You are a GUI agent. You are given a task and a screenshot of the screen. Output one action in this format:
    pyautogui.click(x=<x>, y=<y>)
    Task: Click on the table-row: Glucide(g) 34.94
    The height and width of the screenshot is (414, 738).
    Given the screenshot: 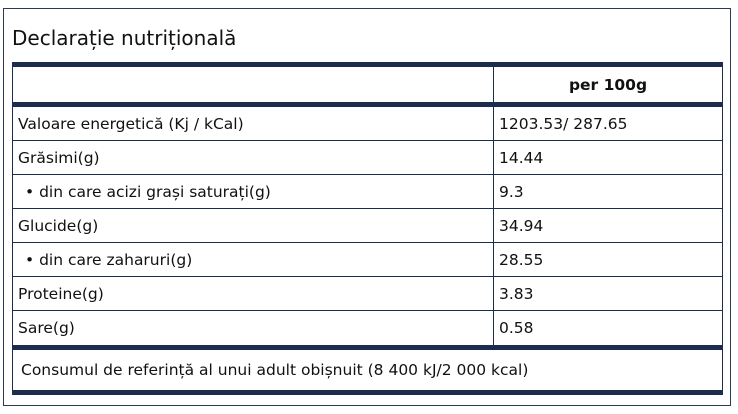 What is the action you would take?
    pyautogui.click(x=367, y=226)
    